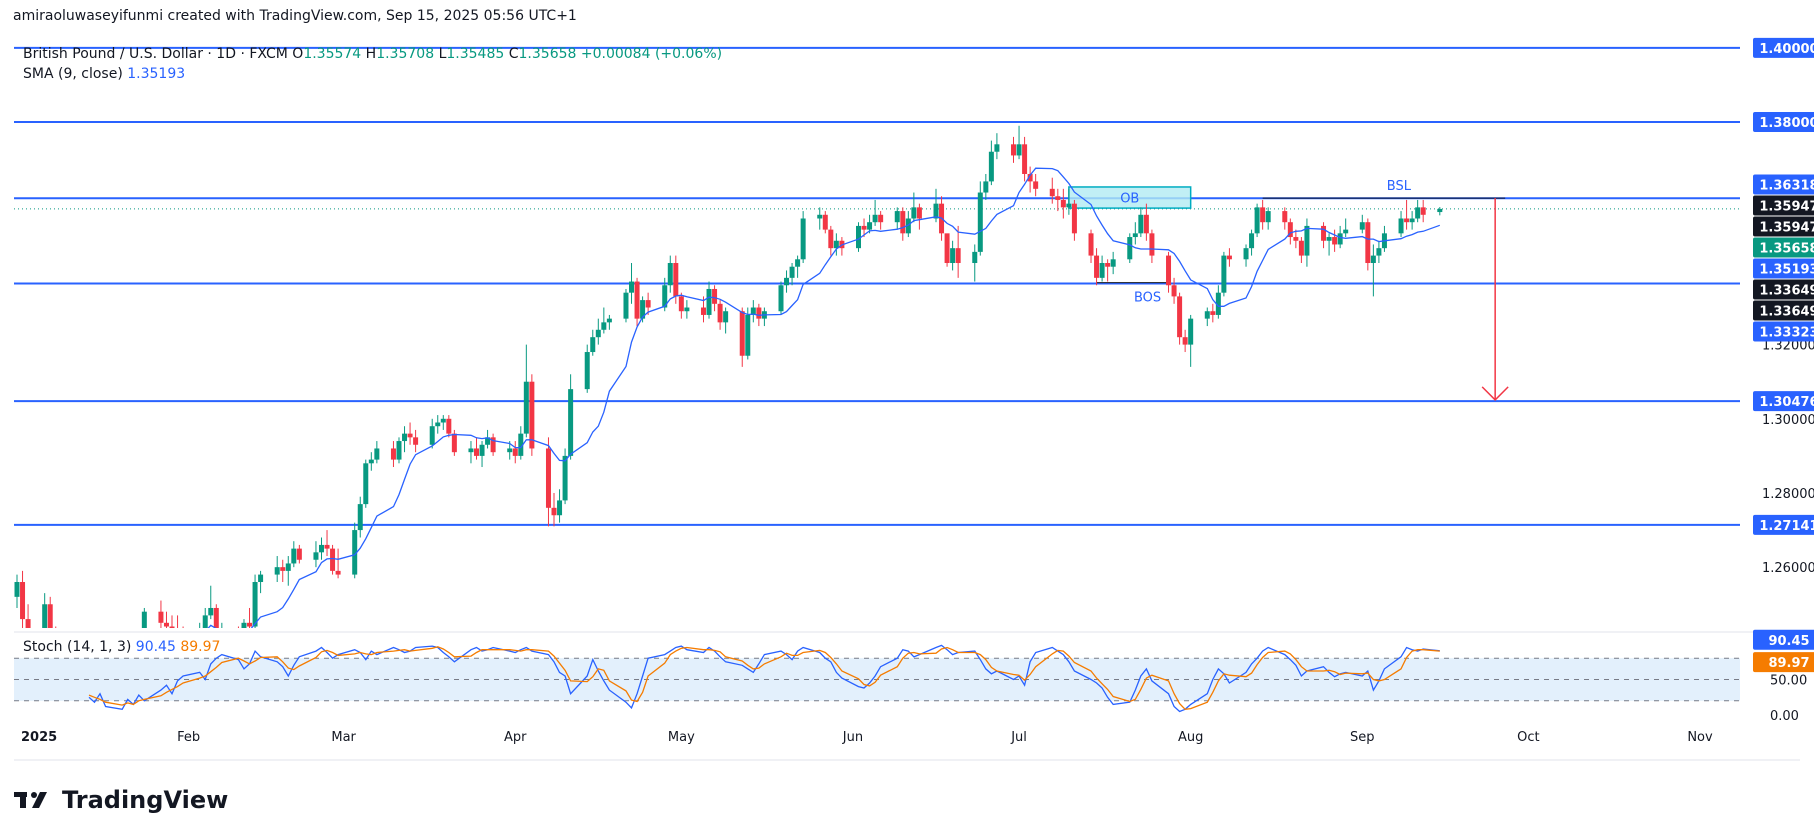 The image size is (1814, 834). What do you see at coordinates (73, 74) in the screenshot?
I see `sma-label: SMA (9, close)` at bounding box center [73, 74].